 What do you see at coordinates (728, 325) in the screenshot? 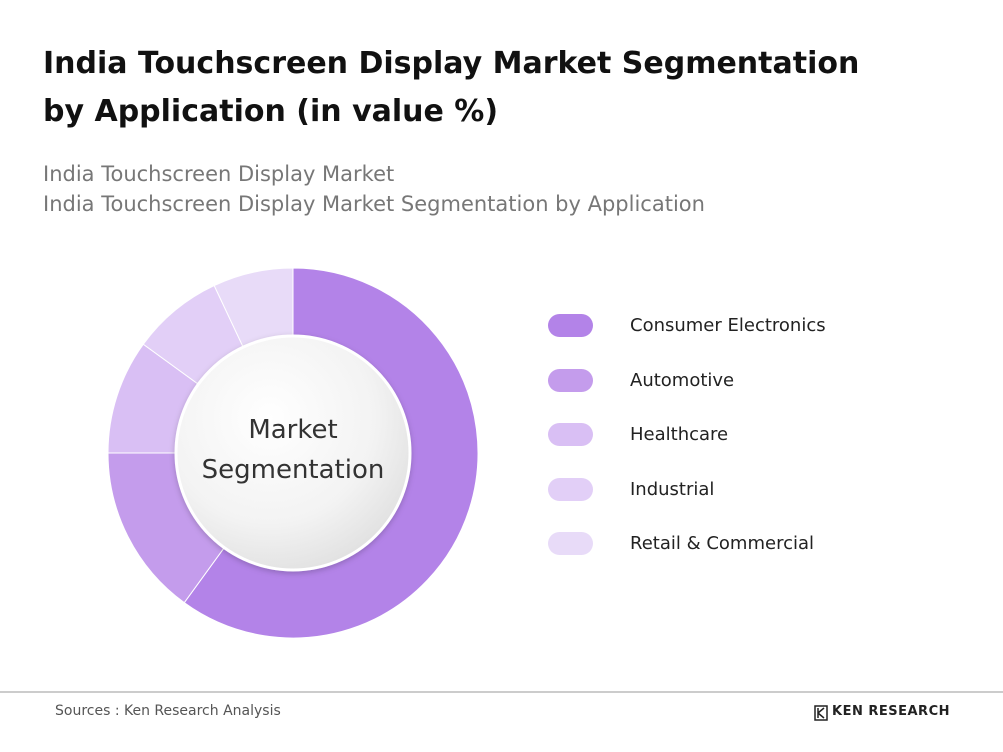
I see `legend-label: Consumer Electronics` at bounding box center [728, 325].